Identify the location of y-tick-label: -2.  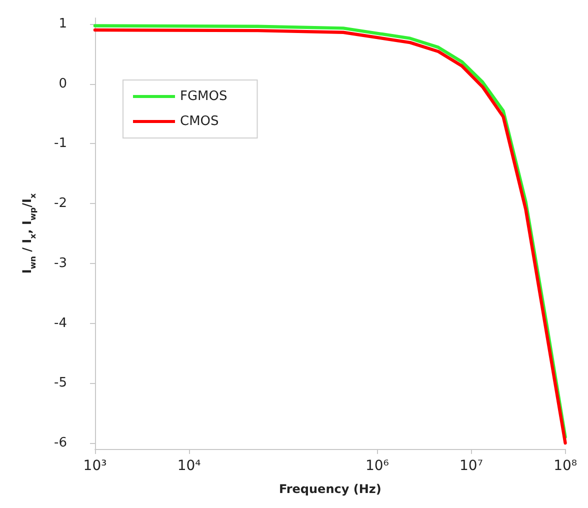
(60, 204).